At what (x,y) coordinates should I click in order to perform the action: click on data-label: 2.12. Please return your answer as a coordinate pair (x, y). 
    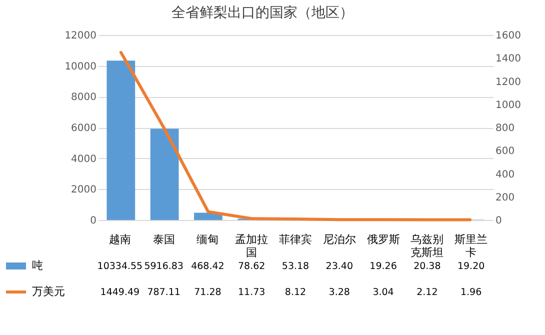
    Looking at the image, I should click on (427, 292).